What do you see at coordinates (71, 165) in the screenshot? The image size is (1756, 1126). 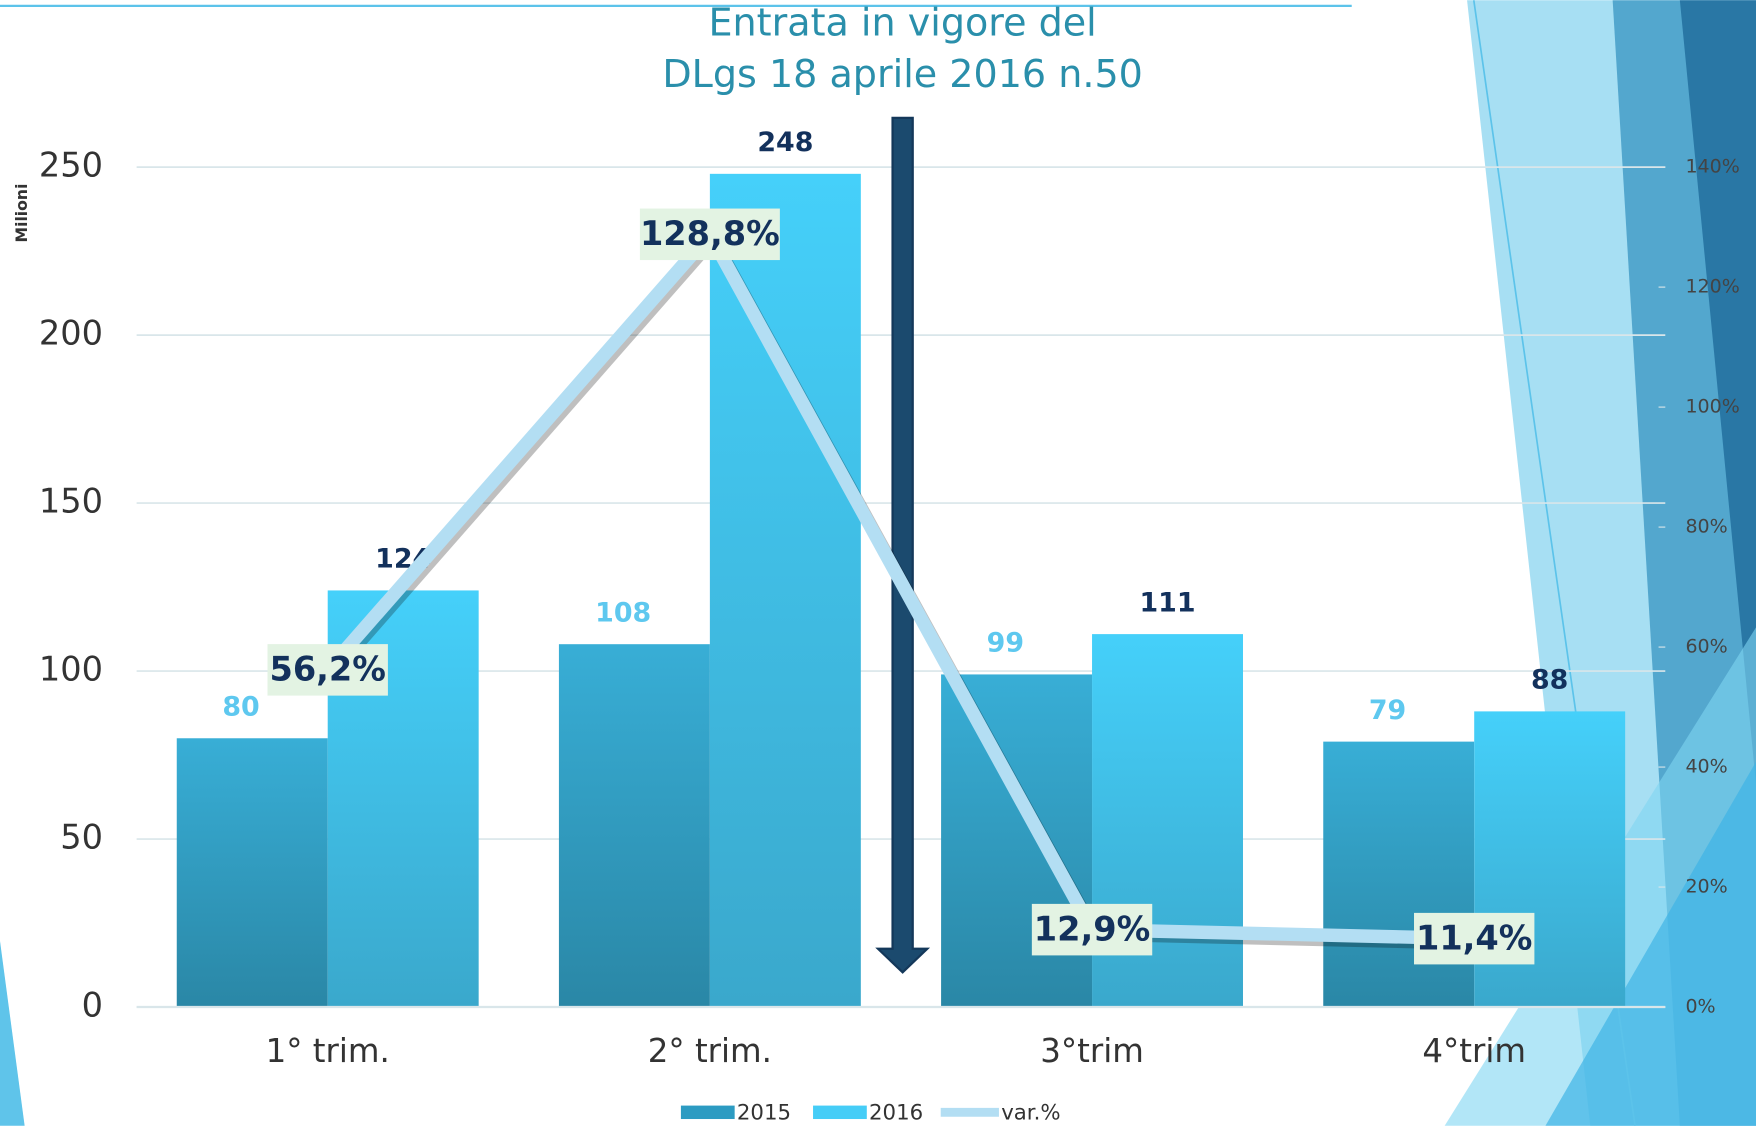 I see `y-tick-label: 250` at bounding box center [71, 165].